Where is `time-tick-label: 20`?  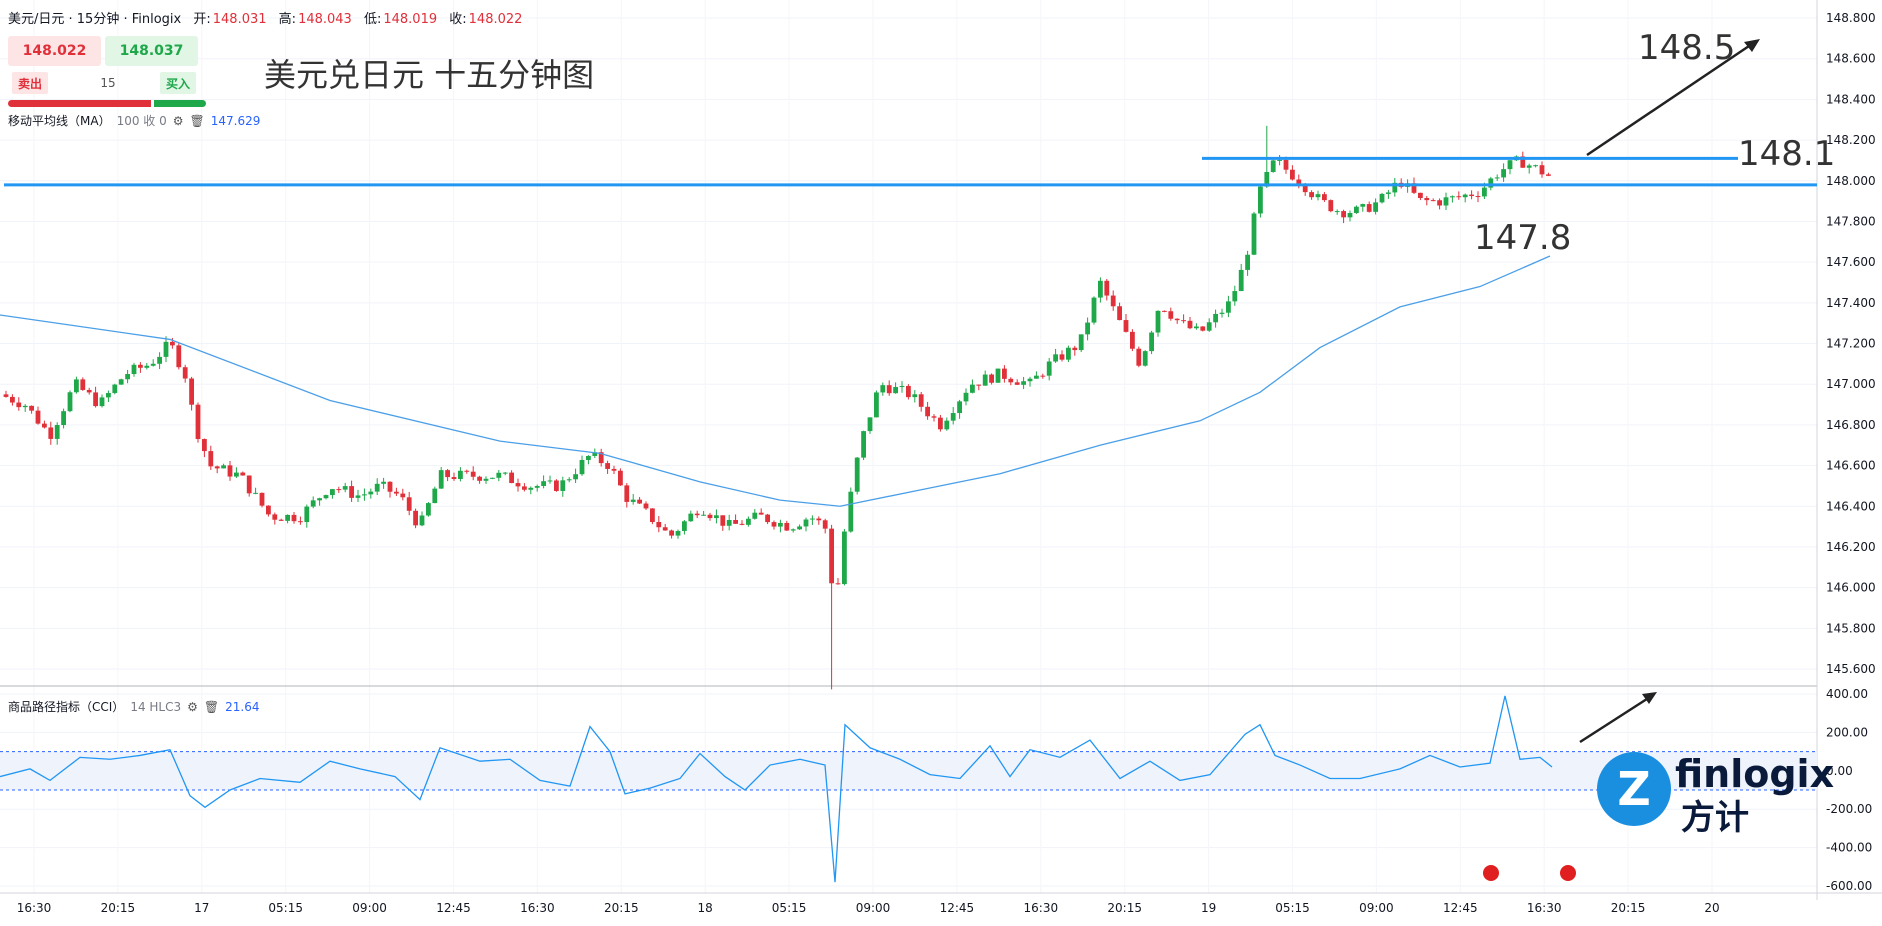
time-tick-label: 20 is located at coordinates (1711, 908).